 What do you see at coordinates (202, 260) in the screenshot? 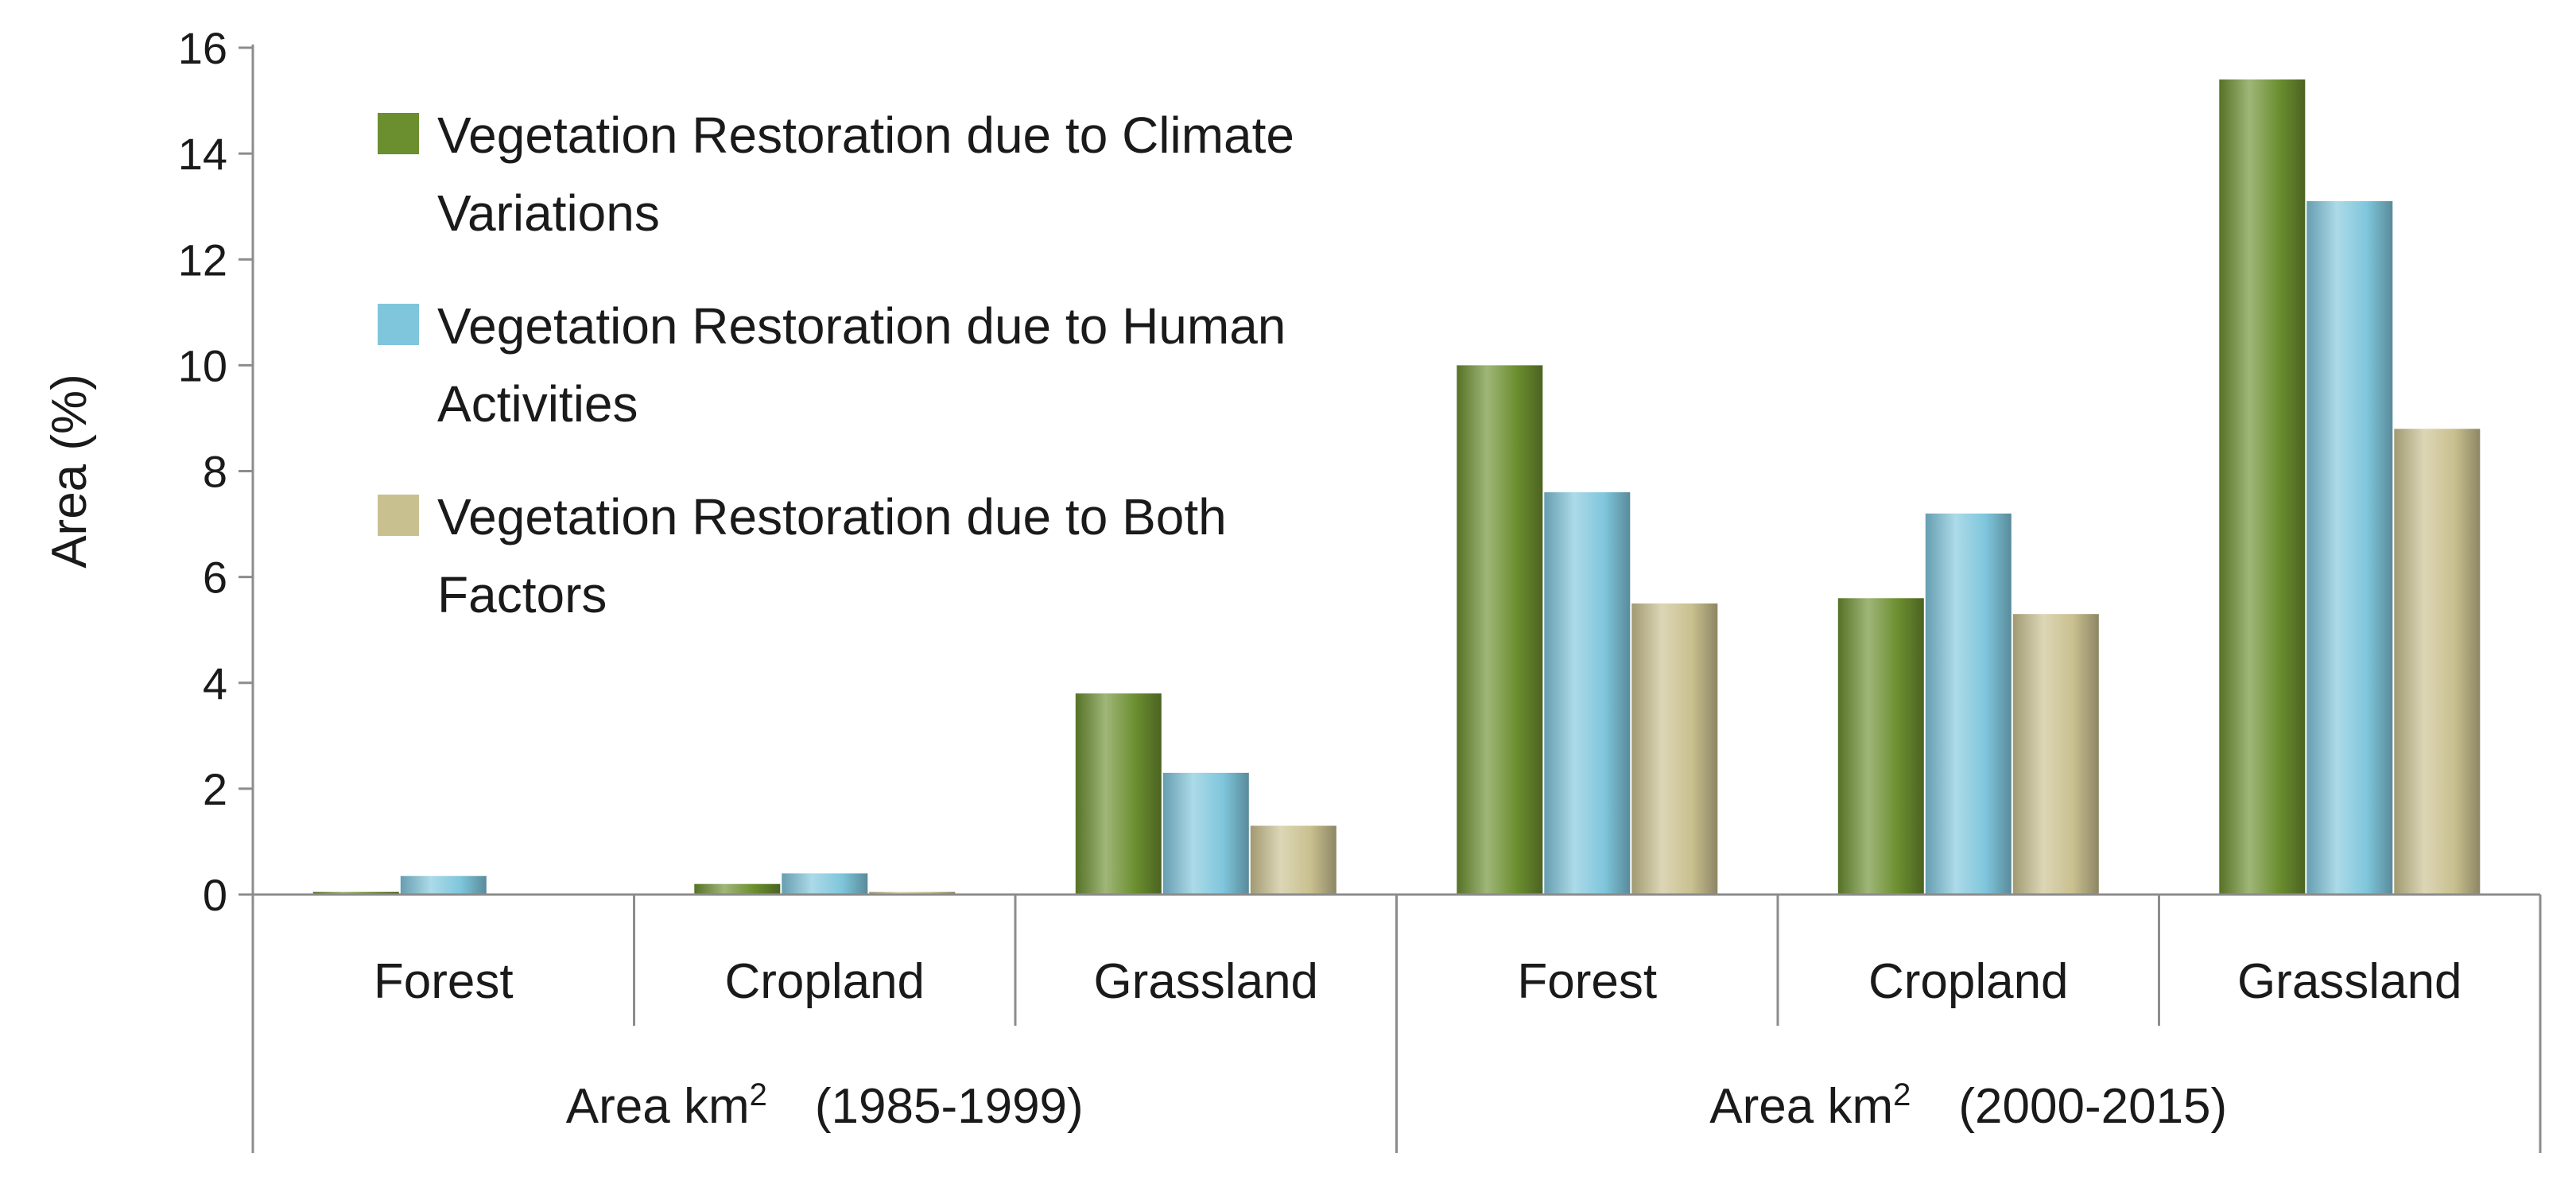
I see `y-tick-label: 12` at bounding box center [202, 260].